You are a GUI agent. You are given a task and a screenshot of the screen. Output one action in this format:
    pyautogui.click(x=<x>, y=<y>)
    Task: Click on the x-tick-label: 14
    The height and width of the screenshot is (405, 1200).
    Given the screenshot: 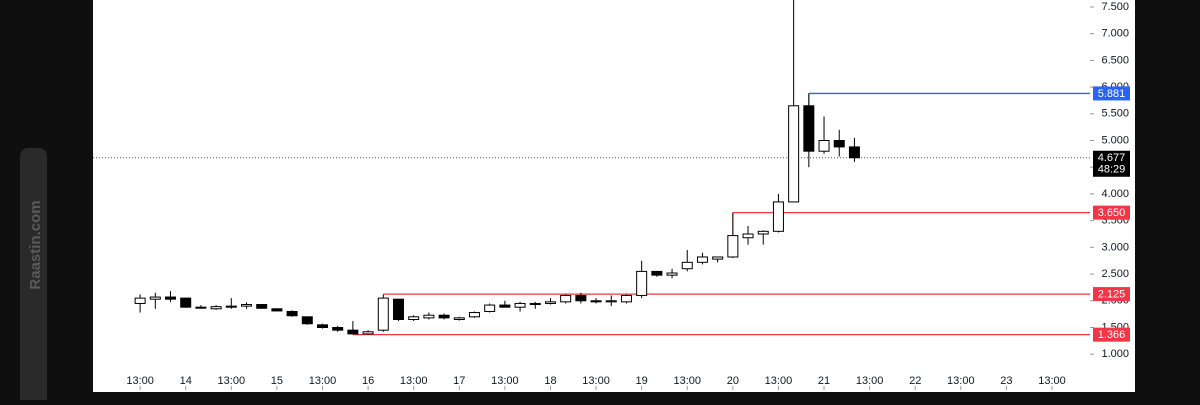 What is the action you would take?
    pyautogui.click(x=186, y=381)
    